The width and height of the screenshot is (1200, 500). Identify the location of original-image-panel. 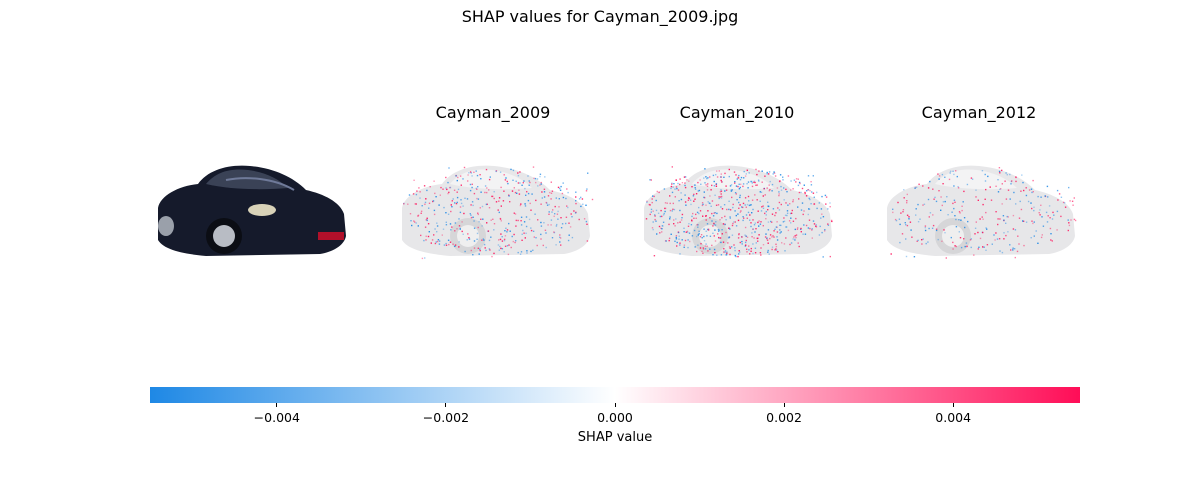
(251, 225).